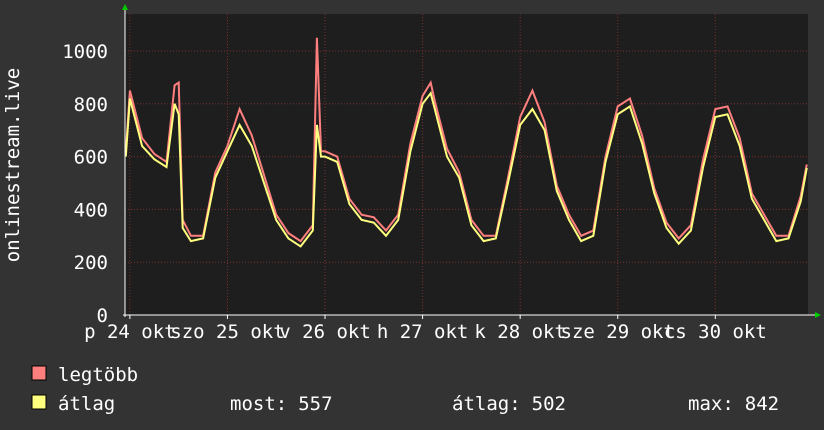 The image size is (824, 430). What do you see at coordinates (13, 165) in the screenshot?
I see `y-axis-label: onlinestream.live` at bounding box center [13, 165].